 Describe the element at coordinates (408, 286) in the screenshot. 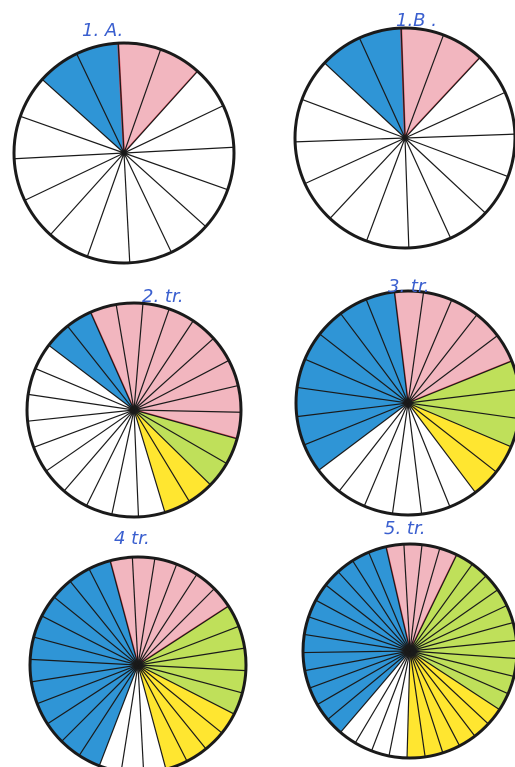

I see `pie-label-3: 3. tr.` at that location.